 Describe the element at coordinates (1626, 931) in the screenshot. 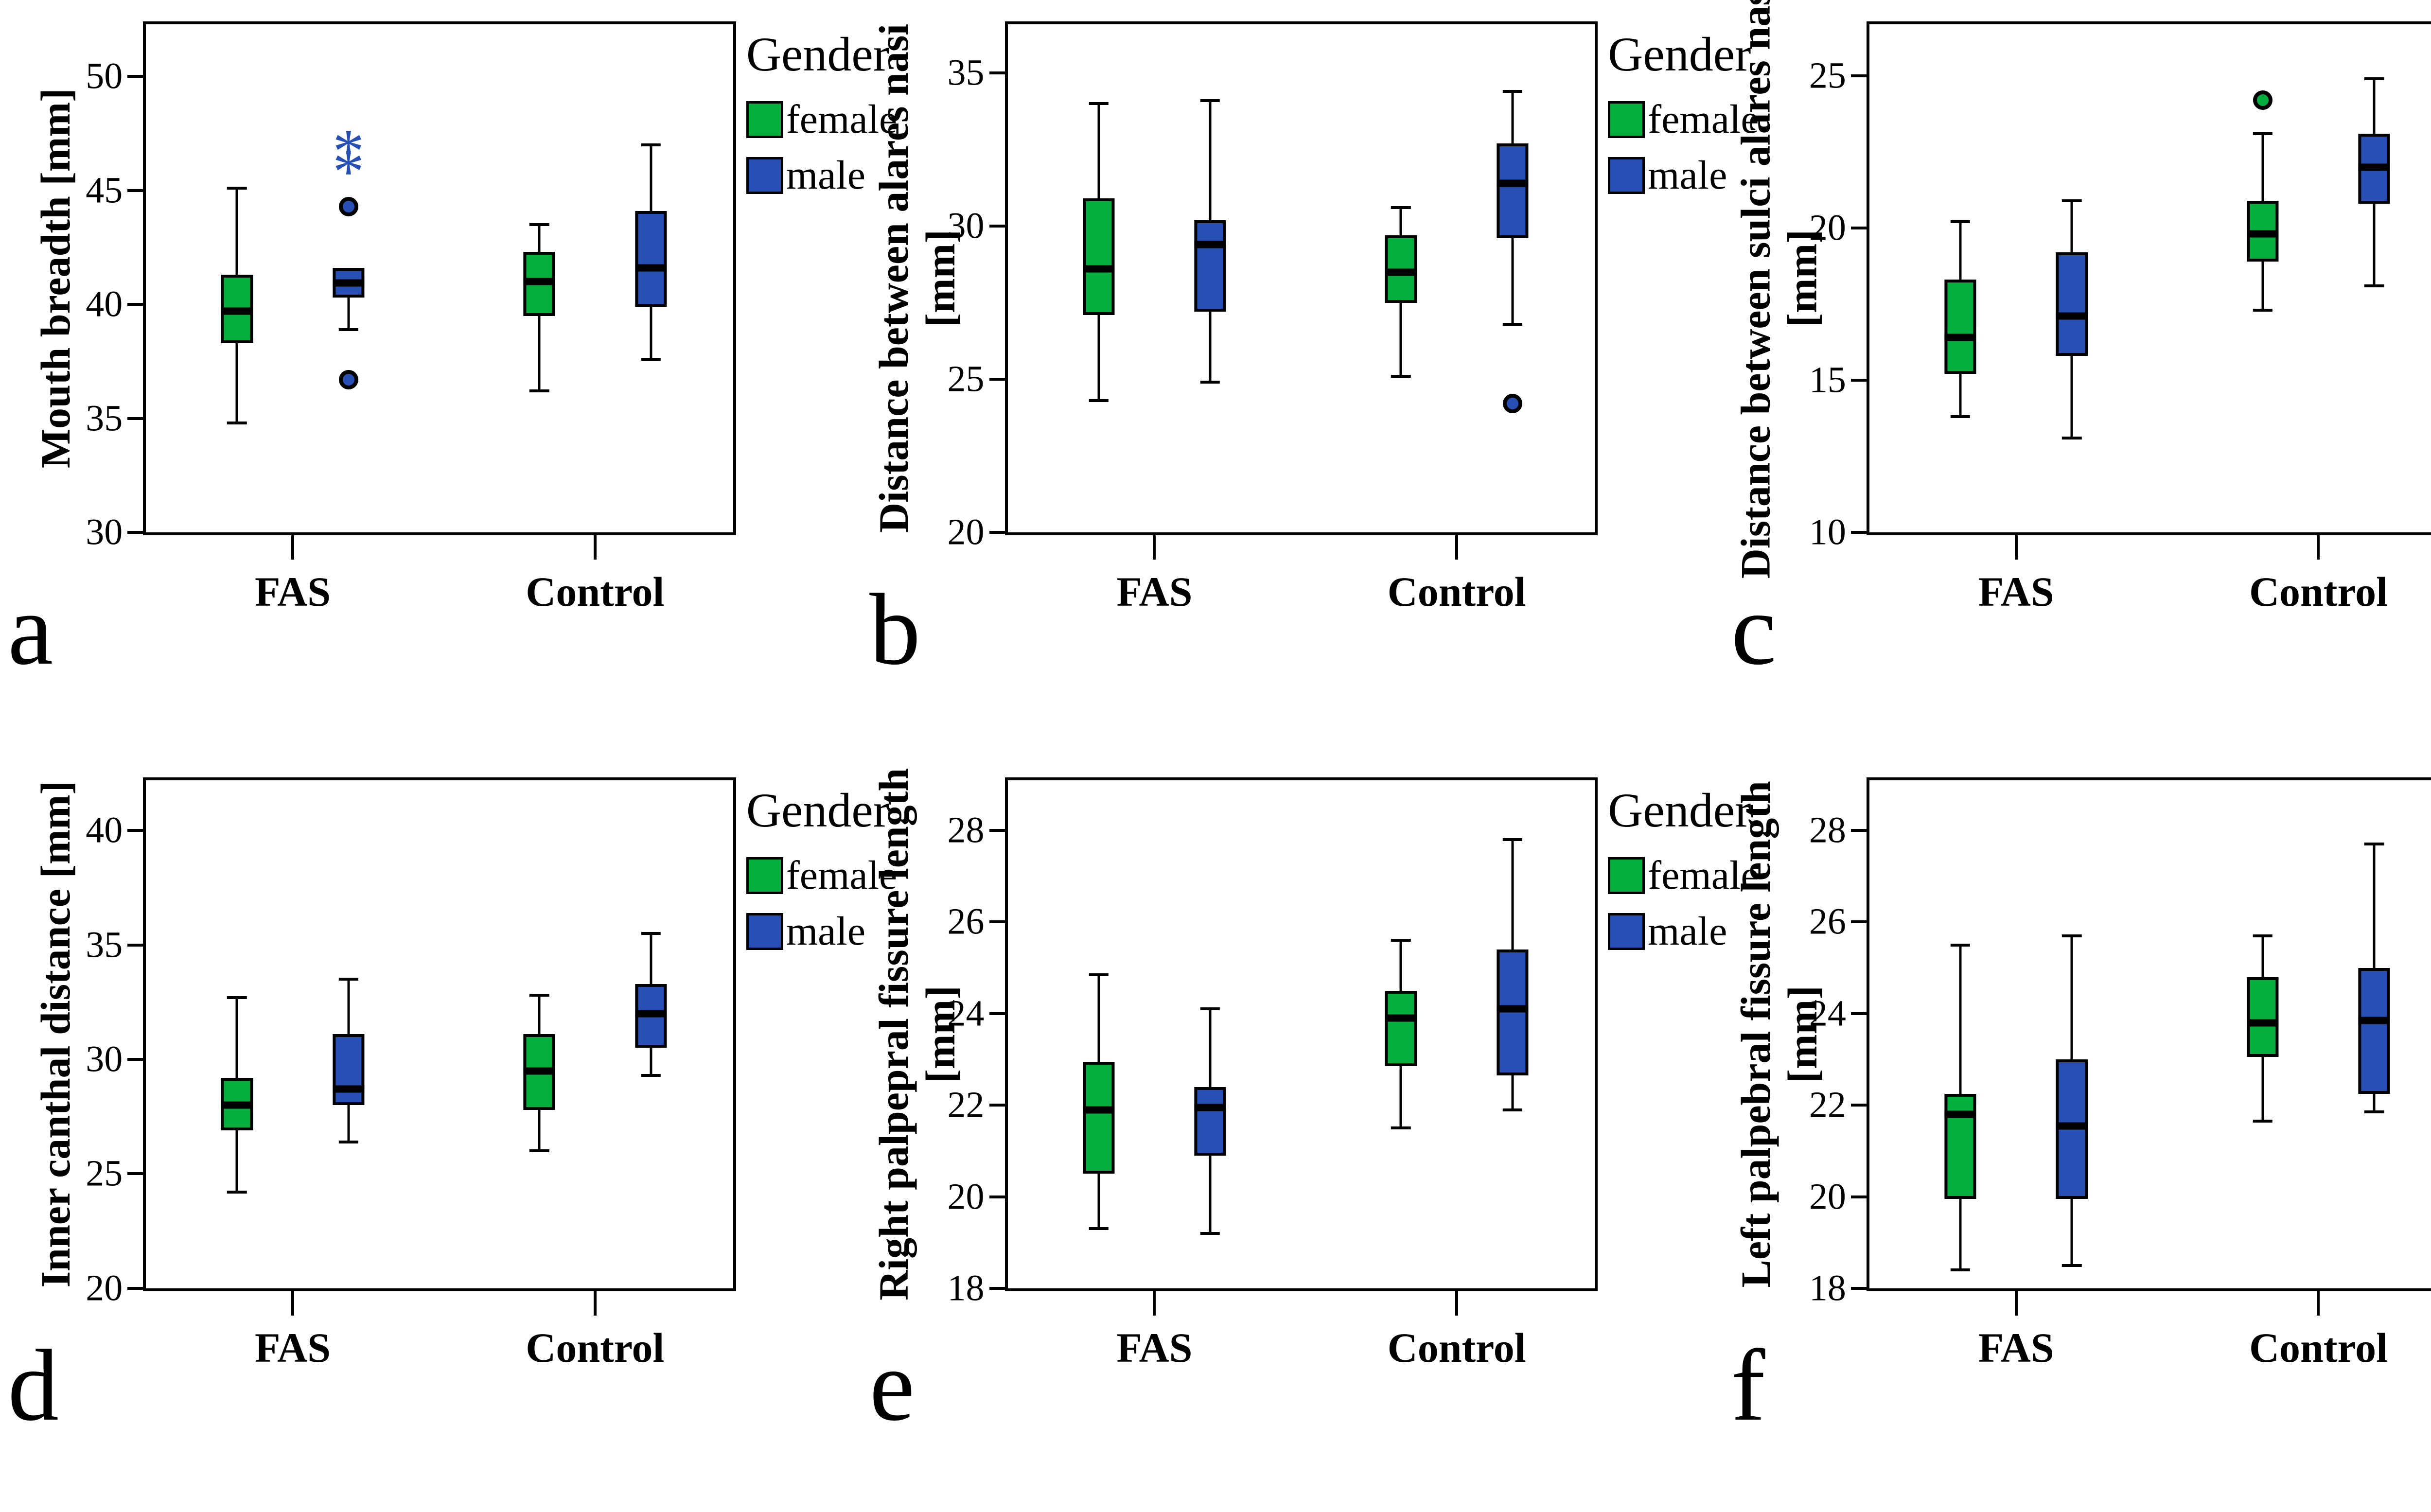

I see `legend-swatch-male` at that location.